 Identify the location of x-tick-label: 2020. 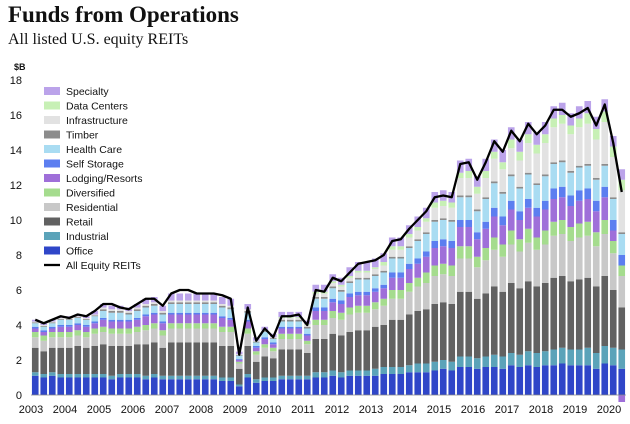
(609, 410).